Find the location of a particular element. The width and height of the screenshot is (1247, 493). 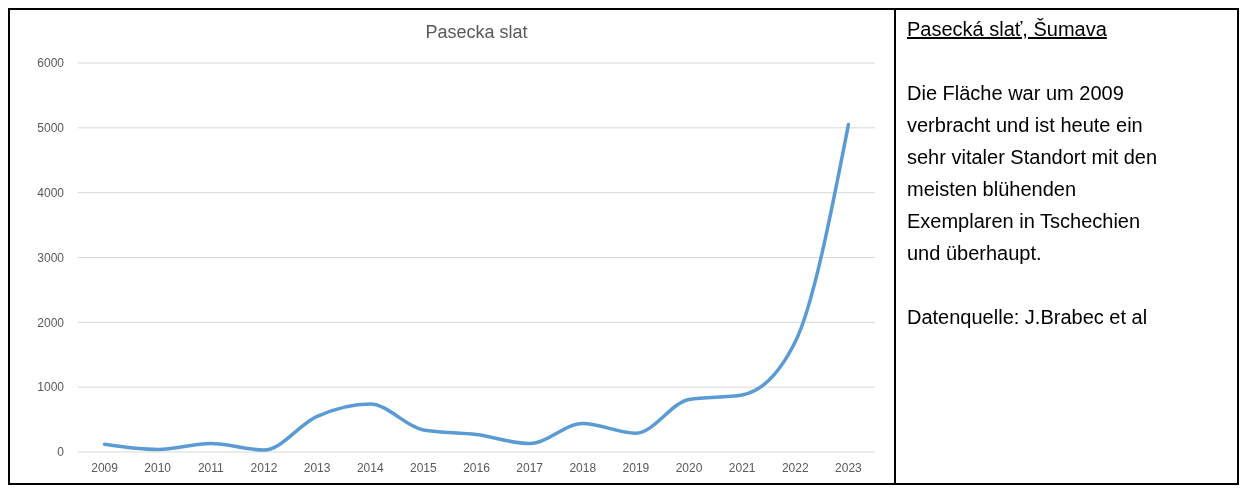

x-tick-label: 2013 is located at coordinates (317, 468).